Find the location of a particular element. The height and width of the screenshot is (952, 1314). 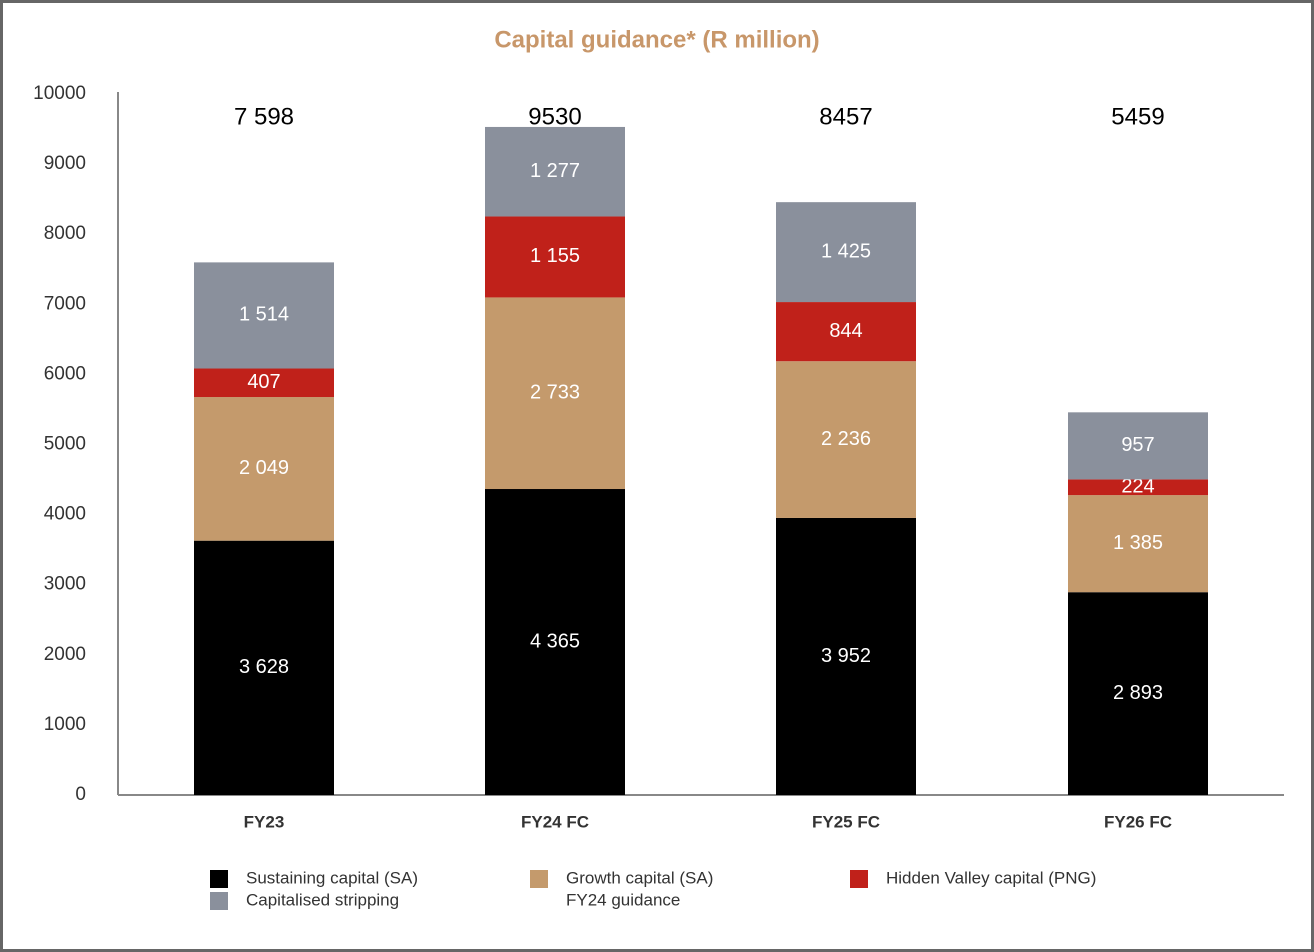

value-label: 2 049 is located at coordinates (264, 468).